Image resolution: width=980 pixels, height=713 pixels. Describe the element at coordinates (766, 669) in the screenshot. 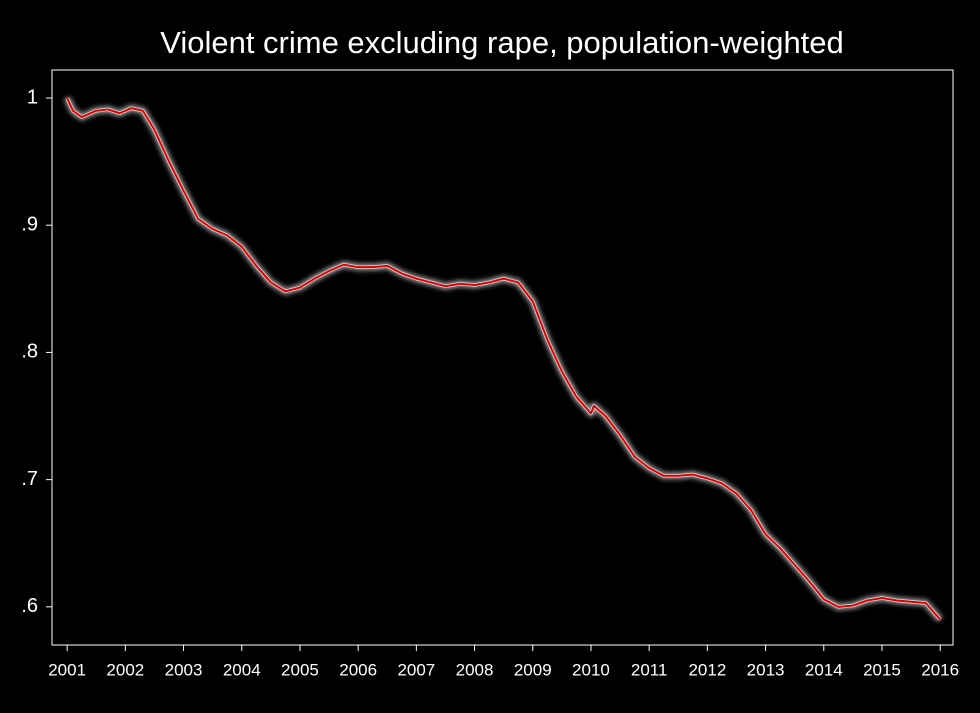

I see `x-tick-label: 2013` at that location.